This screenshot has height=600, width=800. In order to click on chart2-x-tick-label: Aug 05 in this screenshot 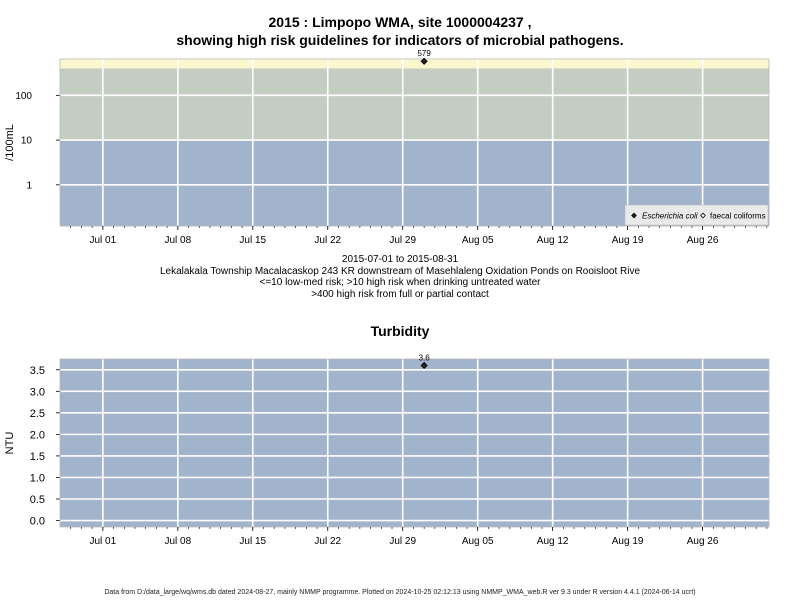, I will do `click(478, 541)`.